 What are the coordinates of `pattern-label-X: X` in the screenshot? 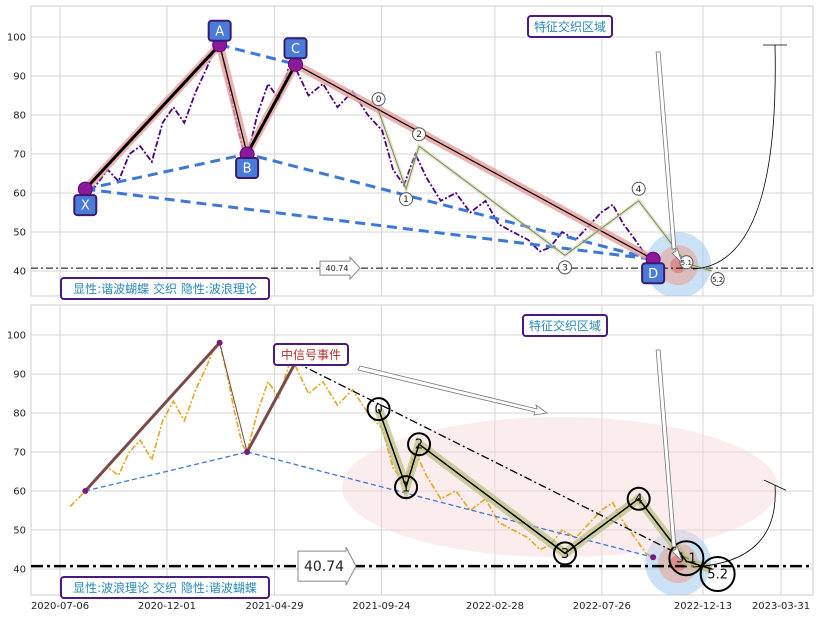 It's located at (85, 206).